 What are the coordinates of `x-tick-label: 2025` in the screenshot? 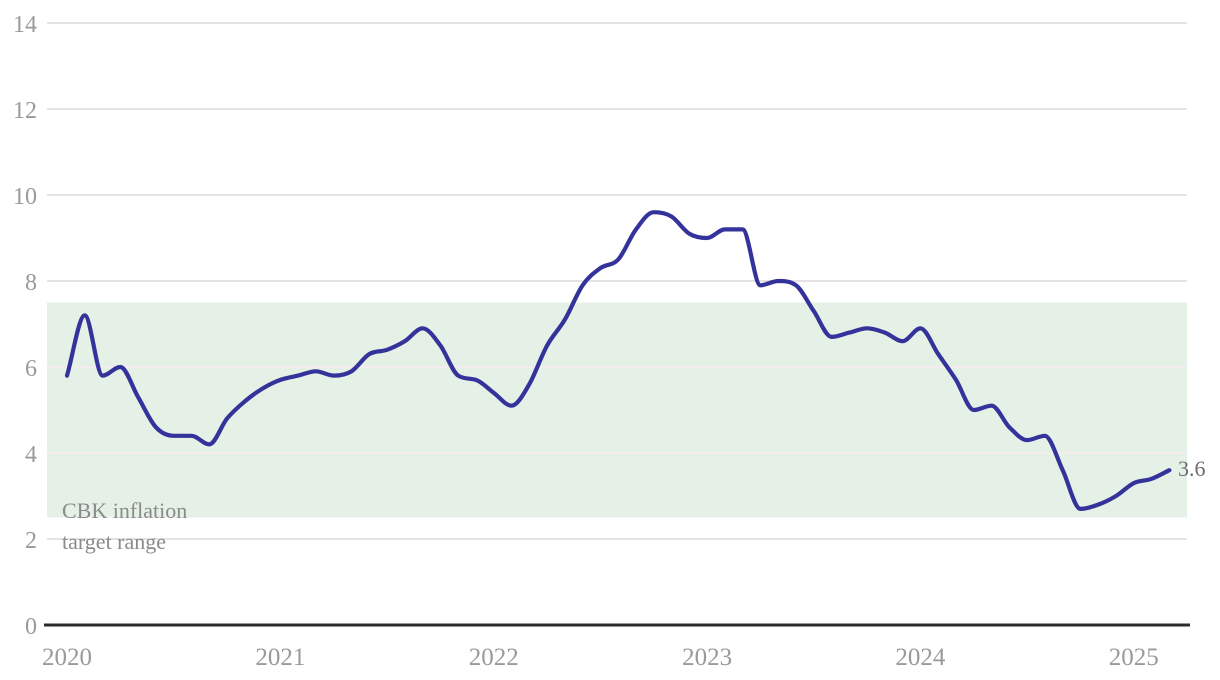 It's located at (1134, 657).